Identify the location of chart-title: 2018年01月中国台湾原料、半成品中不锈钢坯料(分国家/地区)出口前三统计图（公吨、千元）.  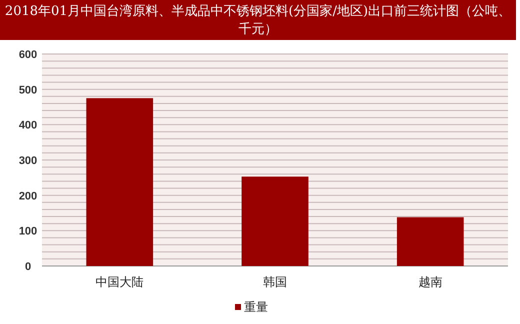
(258, 20).